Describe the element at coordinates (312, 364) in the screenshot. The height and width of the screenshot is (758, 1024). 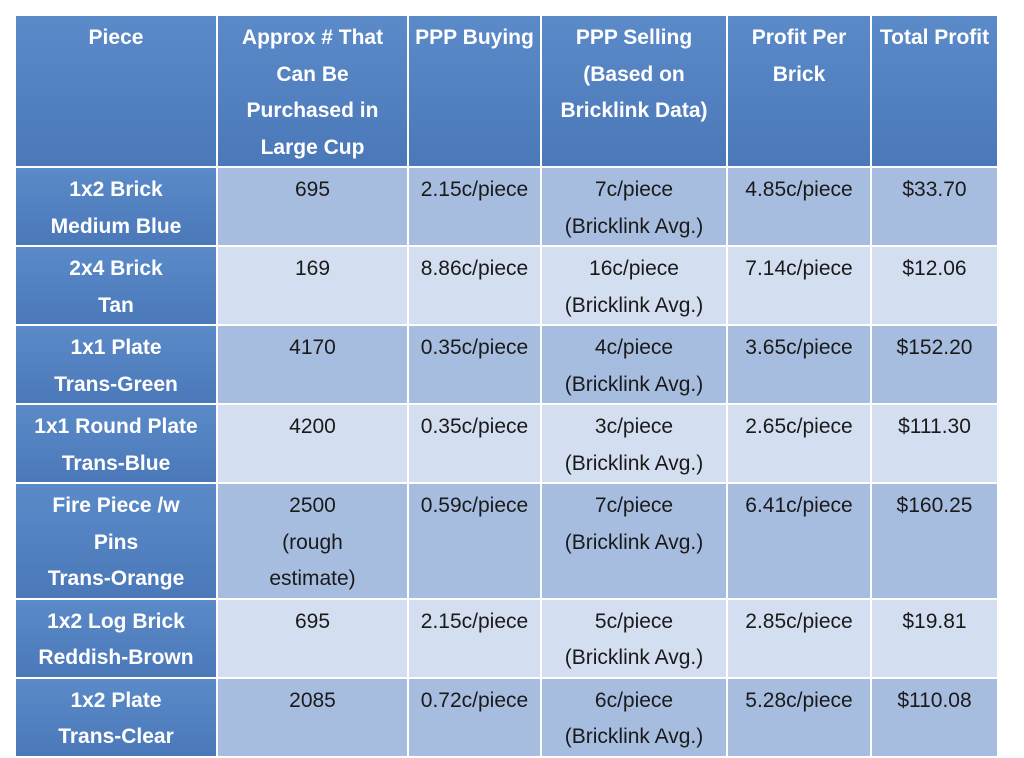
I see `quantity-cell: 4170` at that location.